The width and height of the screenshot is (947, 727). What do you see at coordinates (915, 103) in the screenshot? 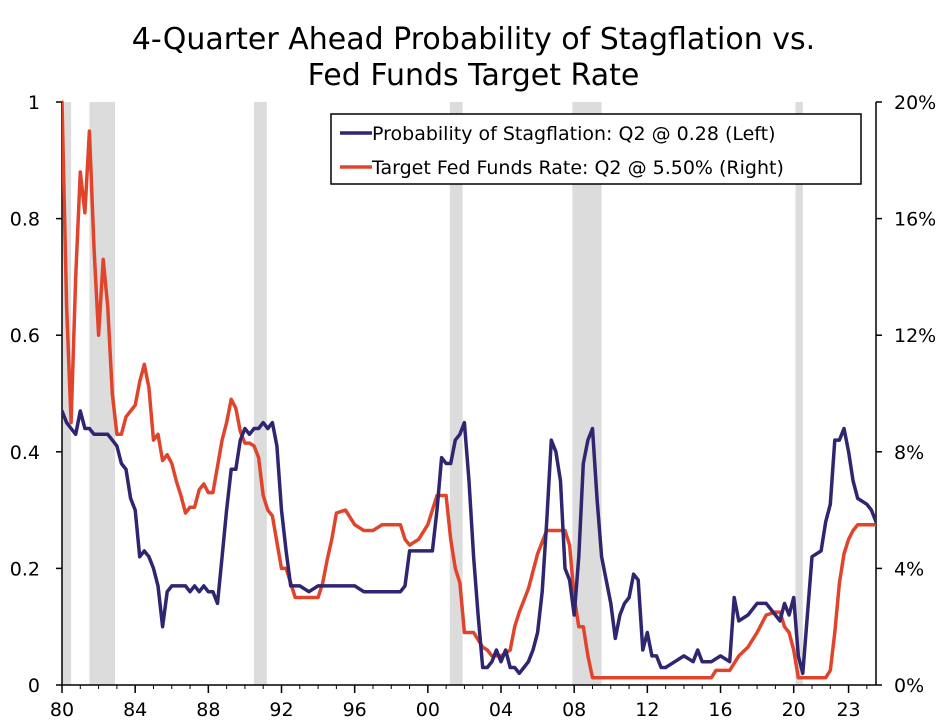
I see `right-tick-label: 20%` at bounding box center [915, 103].